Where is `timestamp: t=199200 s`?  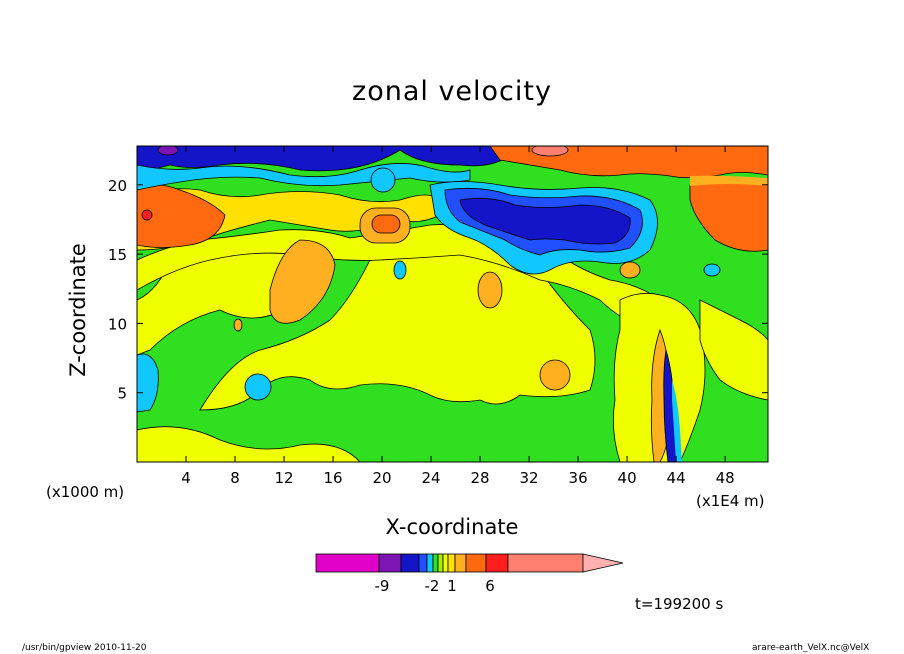
timestamp: t=199200 s is located at coordinates (679, 604).